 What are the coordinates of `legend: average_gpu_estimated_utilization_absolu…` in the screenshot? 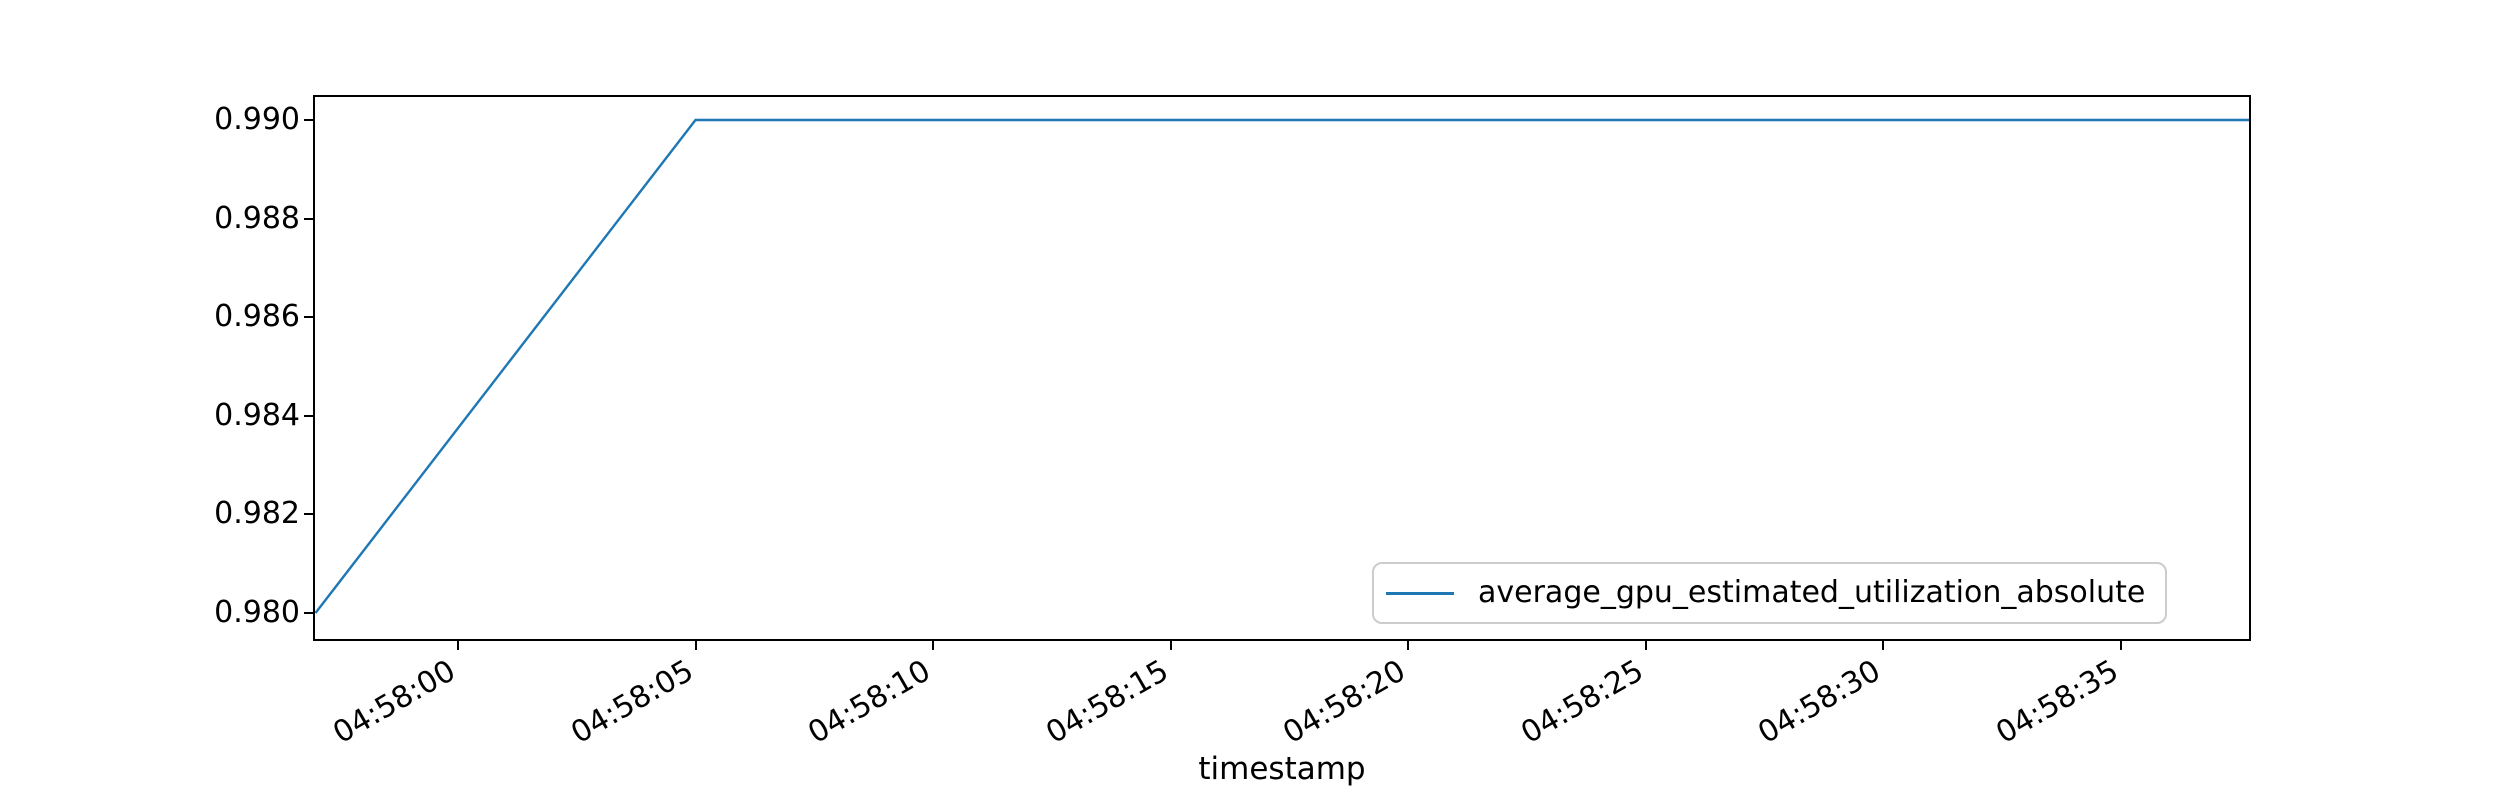 It's located at (1770, 593).